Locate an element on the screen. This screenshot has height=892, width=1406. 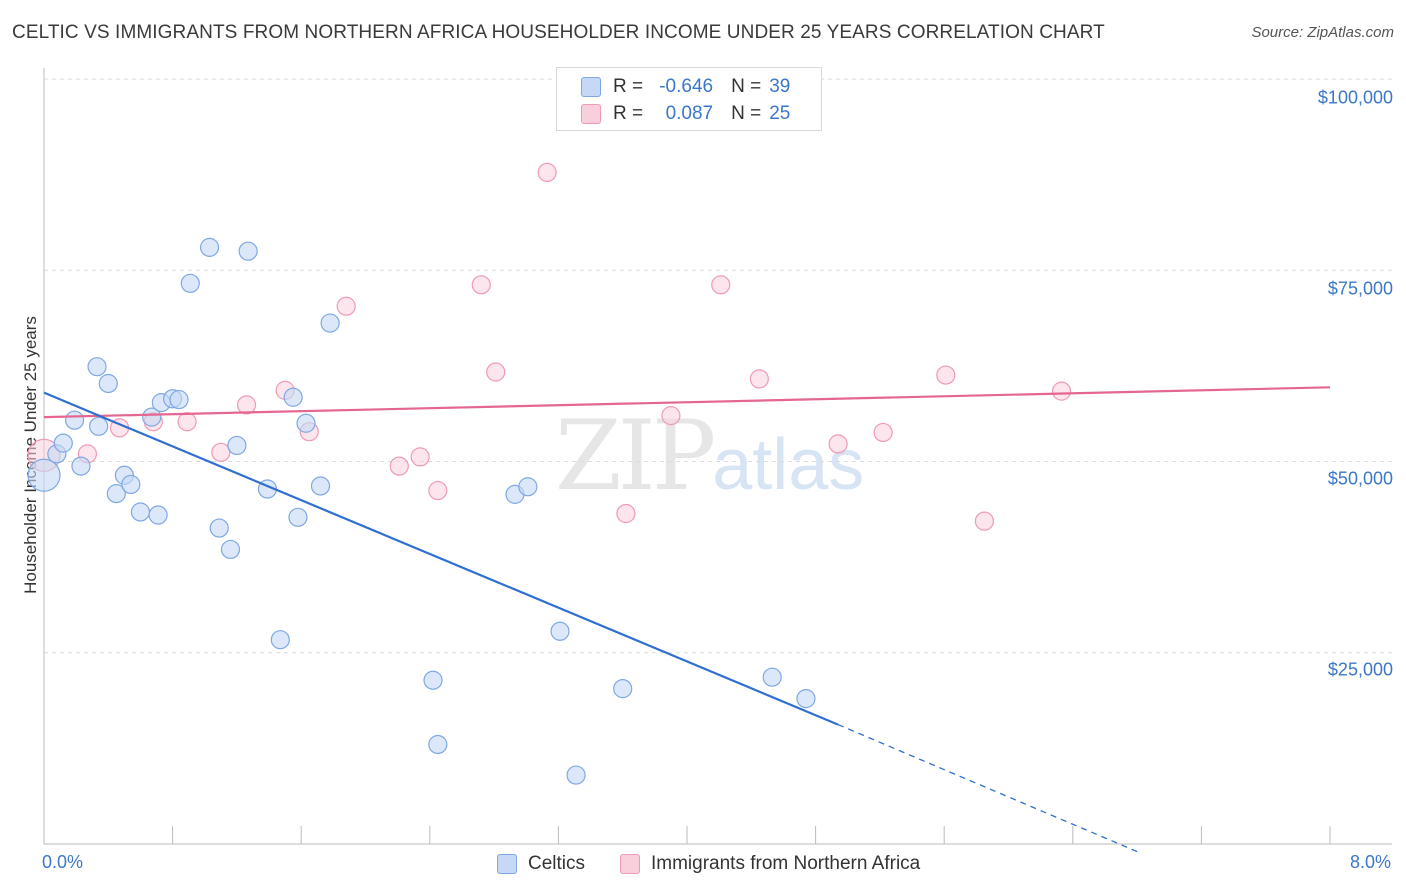
bottom-legend-immigrants: Immigrants from Northern Africa is located at coordinates (770, 864).